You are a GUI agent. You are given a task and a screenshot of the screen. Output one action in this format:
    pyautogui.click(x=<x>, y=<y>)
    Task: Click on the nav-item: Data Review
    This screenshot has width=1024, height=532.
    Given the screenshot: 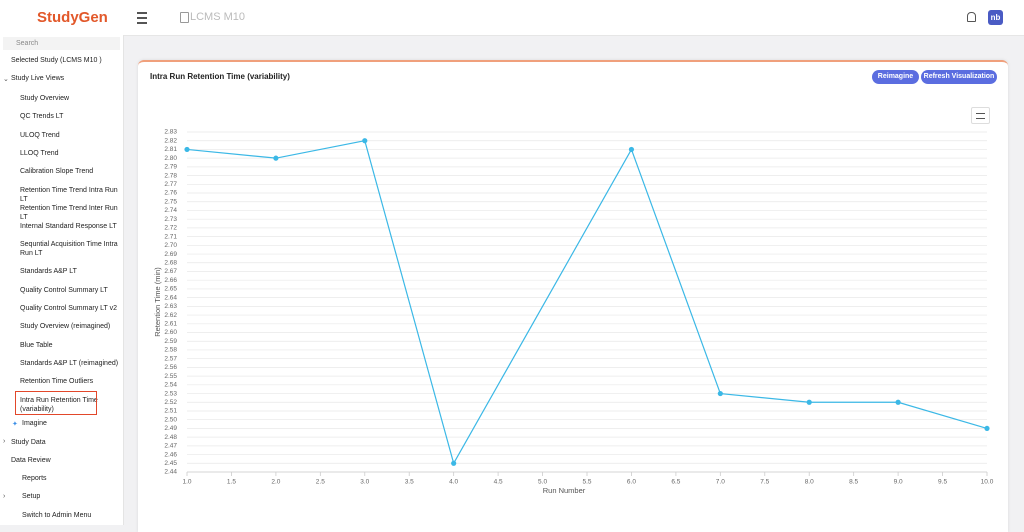 What is the action you would take?
    pyautogui.click(x=31, y=460)
    